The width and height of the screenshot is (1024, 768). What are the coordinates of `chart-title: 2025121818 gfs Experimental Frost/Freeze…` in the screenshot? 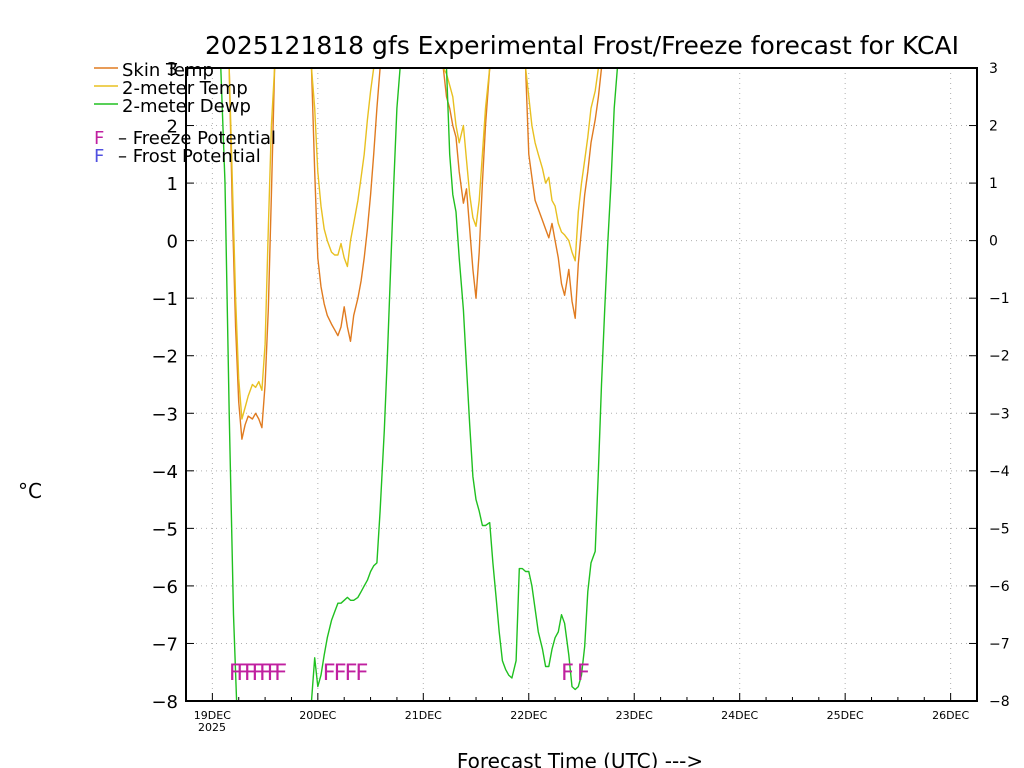 It's located at (582, 45).